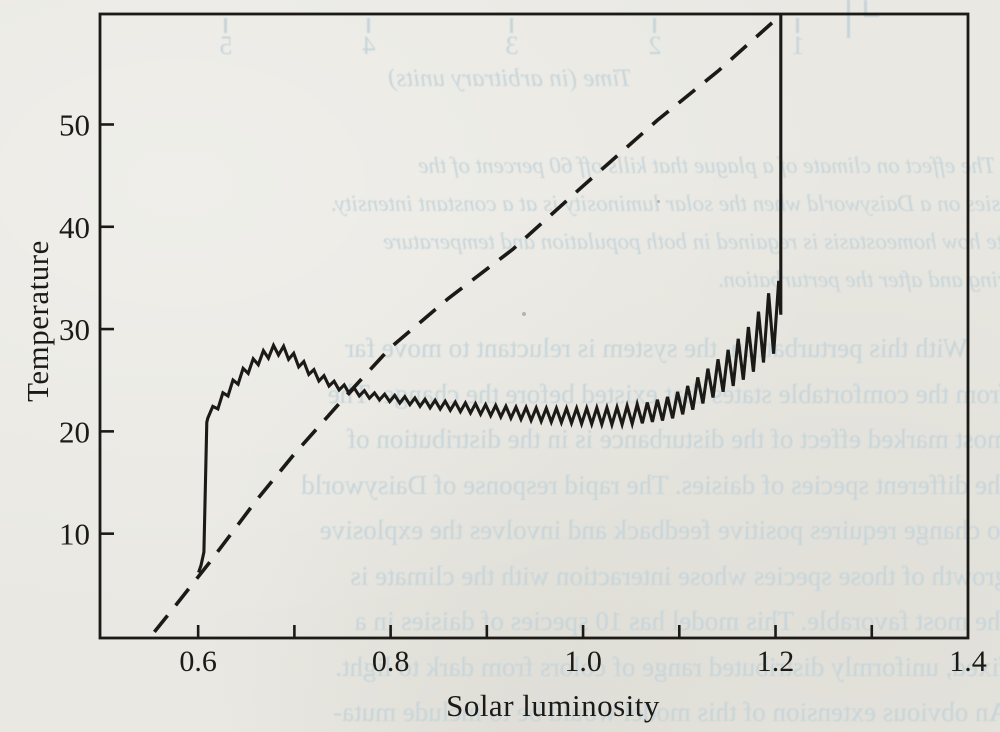 This screenshot has height=732, width=1000. What do you see at coordinates (198, 661) in the screenshot?
I see `x-tick-label: 0.6` at bounding box center [198, 661].